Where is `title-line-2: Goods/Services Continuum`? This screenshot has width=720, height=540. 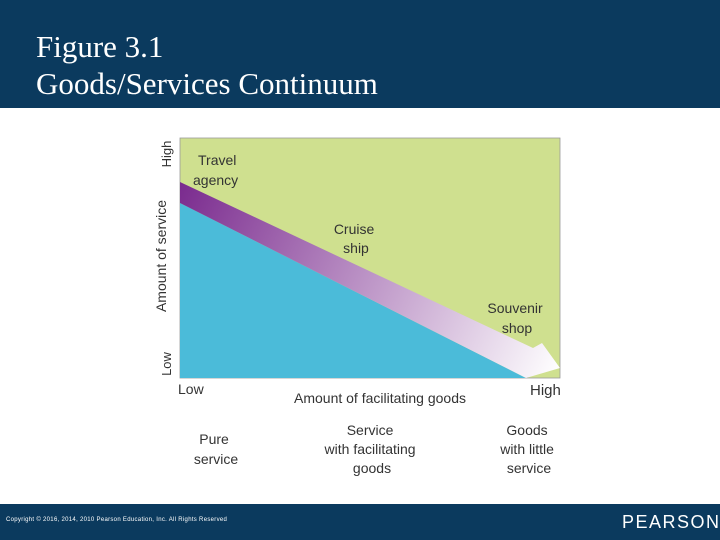
title-line-2: Goods/Services Continuum is located at coordinates (207, 83).